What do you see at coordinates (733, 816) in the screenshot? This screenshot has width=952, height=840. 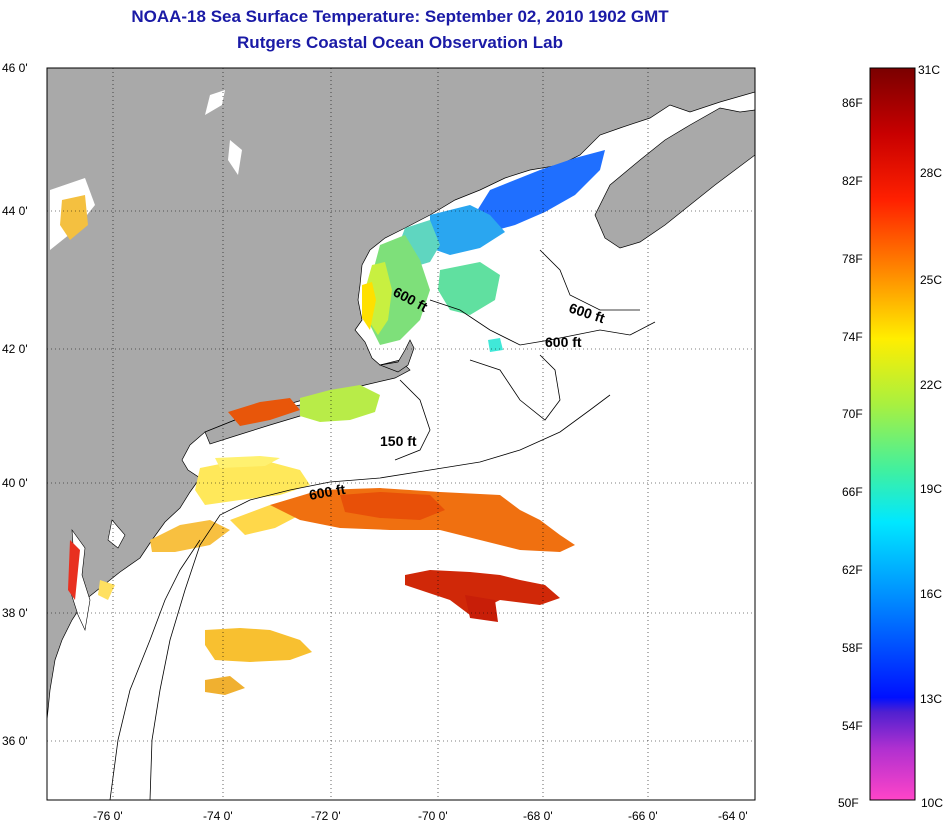 I see `svg-text: -64 0'` at bounding box center [733, 816].